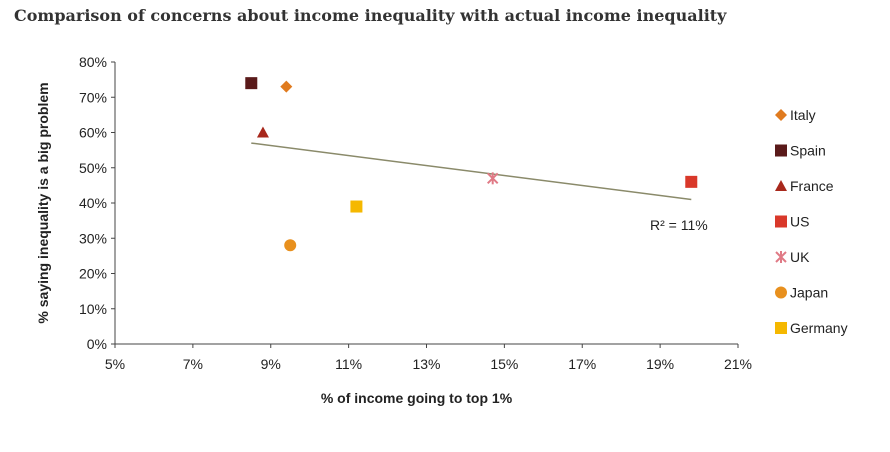 The width and height of the screenshot is (890, 452). What do you see at coordinates (93, 168) in the screenshot?
I see `y-tick-label: 50%` at bounding box center [93, 168].